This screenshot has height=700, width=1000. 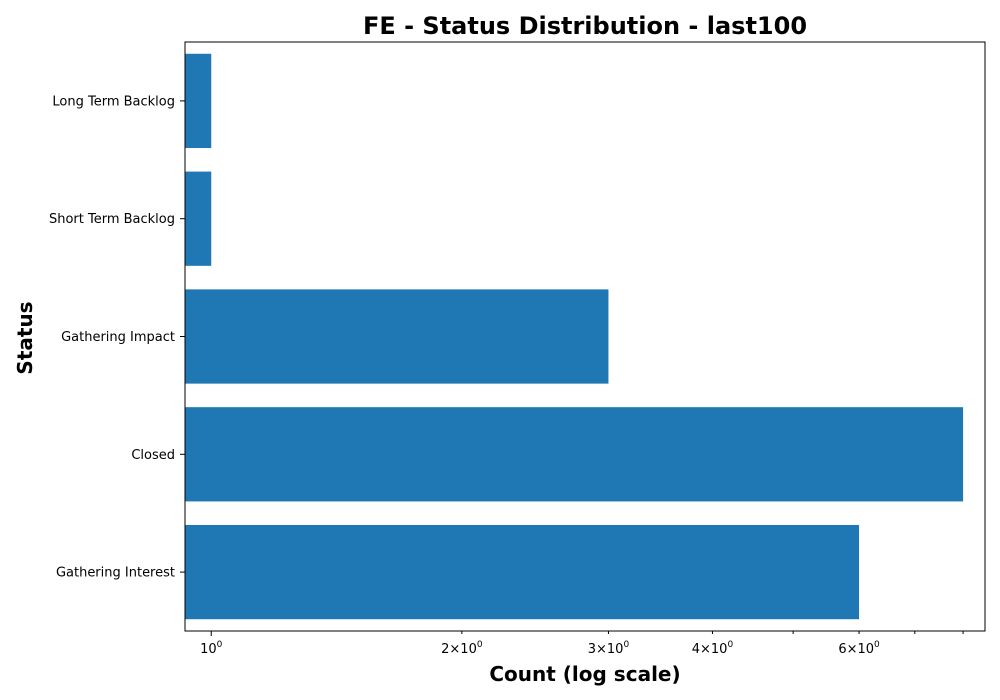 I want to click on y-tick-label: Gathering Impact, so click(x=118, y=337).